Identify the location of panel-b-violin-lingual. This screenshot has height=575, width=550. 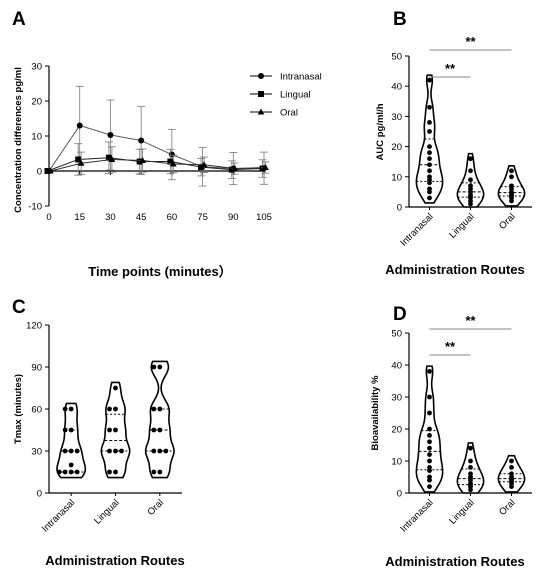
(470, 180).